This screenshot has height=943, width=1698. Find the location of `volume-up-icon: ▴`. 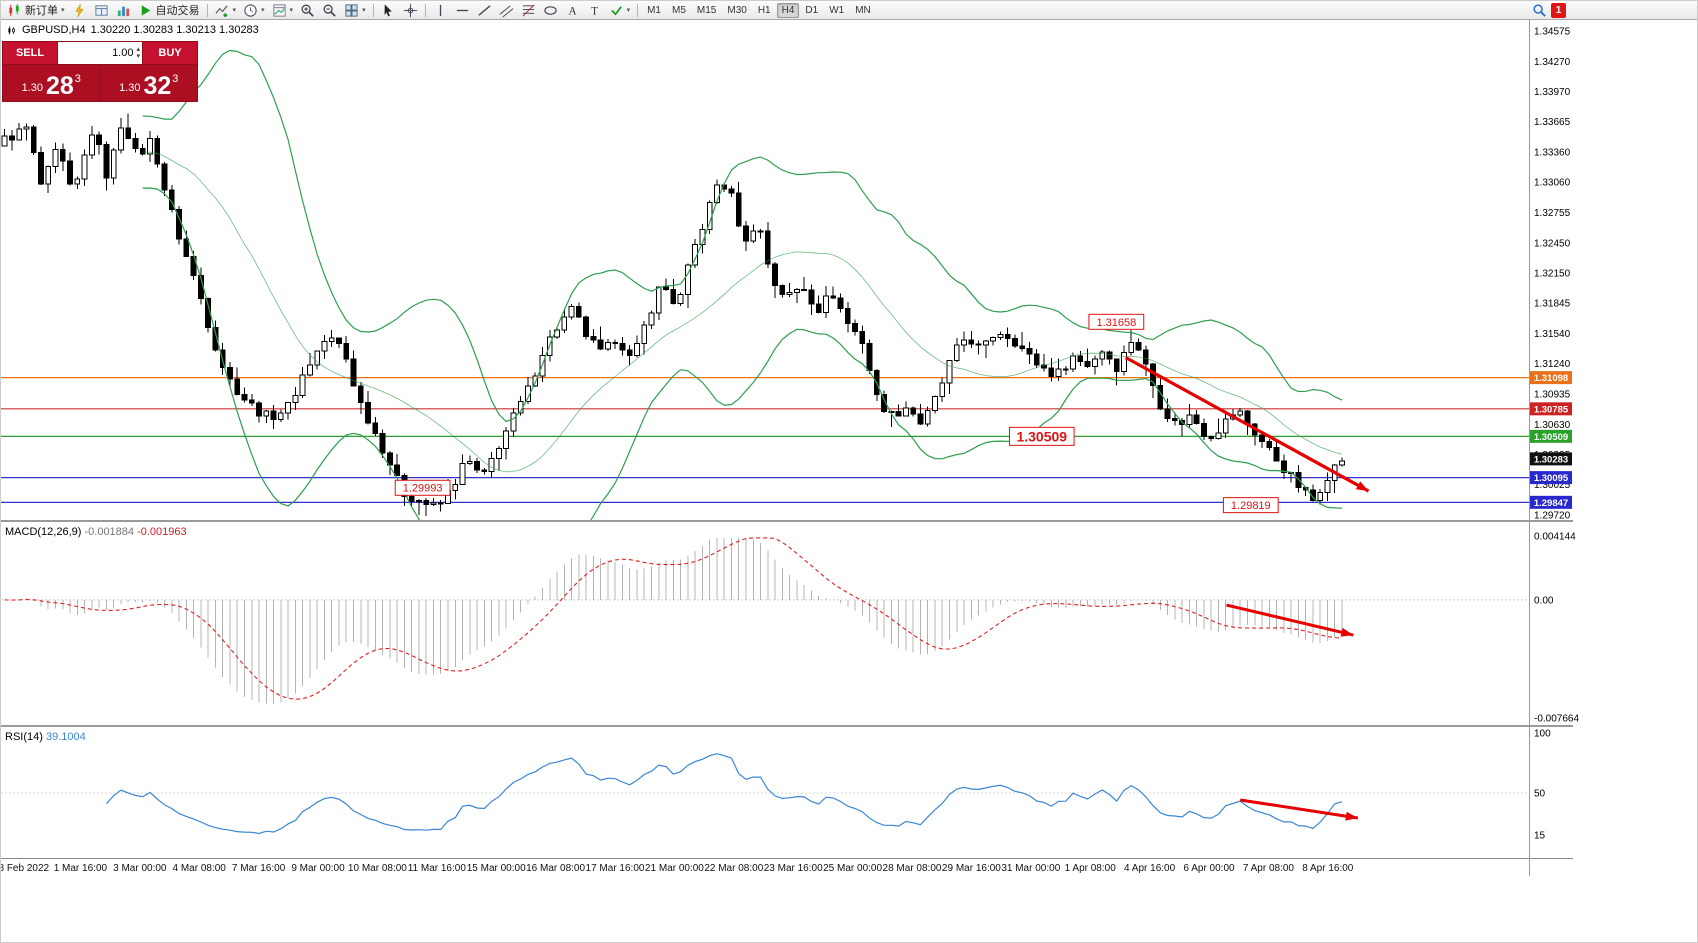

volume-up-icon: ▴ is located at coordinates (138, 49).